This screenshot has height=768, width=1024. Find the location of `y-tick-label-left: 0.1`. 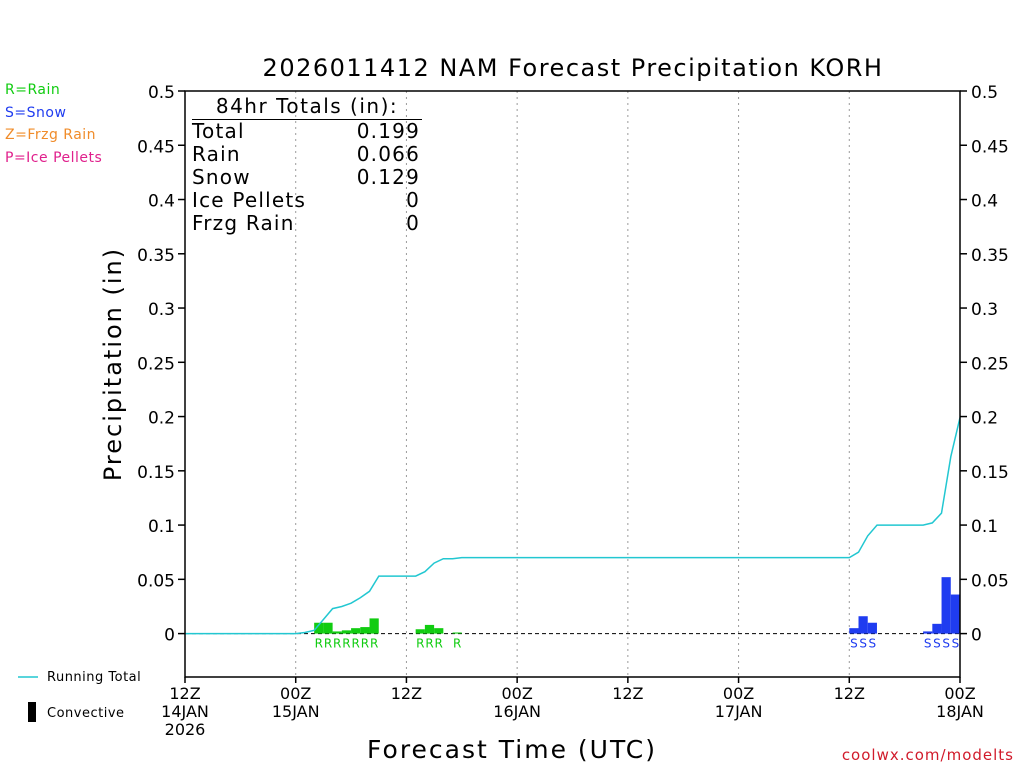

y-tick-label-left: 0.1 is located at coordinates (161, 527).